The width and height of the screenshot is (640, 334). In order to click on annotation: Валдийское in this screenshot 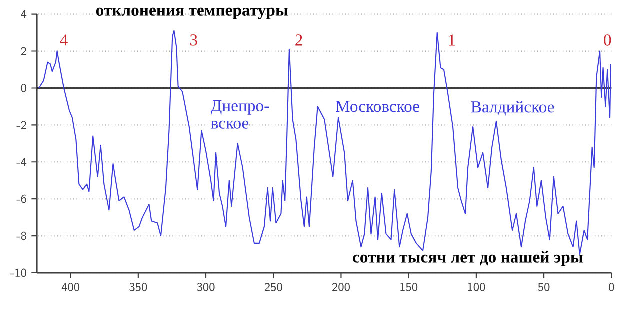, I will do `click(512, 108)`.